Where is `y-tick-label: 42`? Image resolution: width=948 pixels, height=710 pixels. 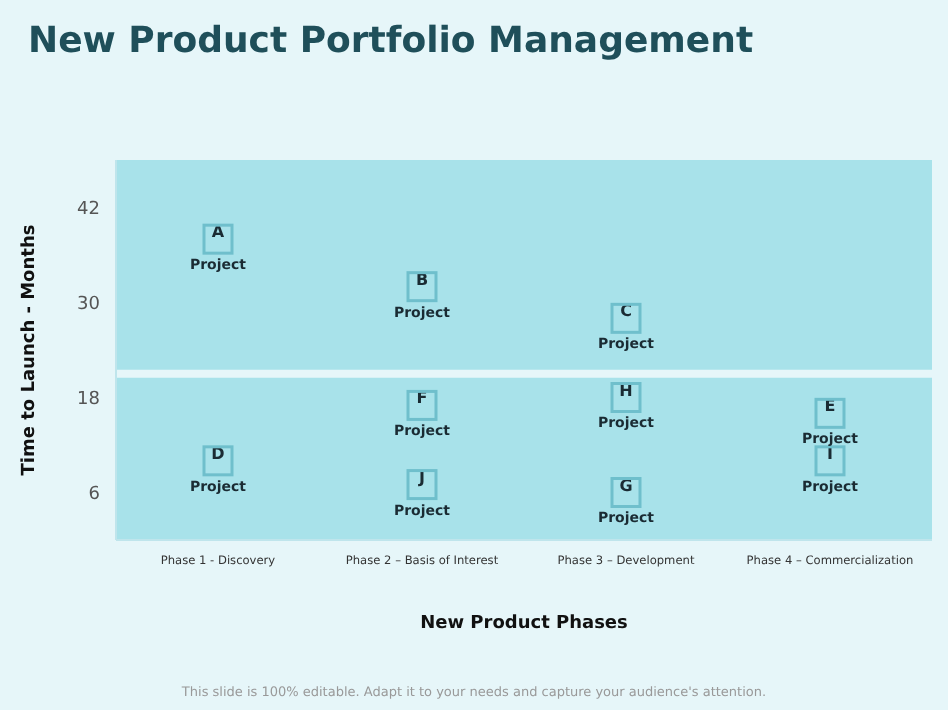
y-tick-label: 42 is located at coordinates (88, 209).